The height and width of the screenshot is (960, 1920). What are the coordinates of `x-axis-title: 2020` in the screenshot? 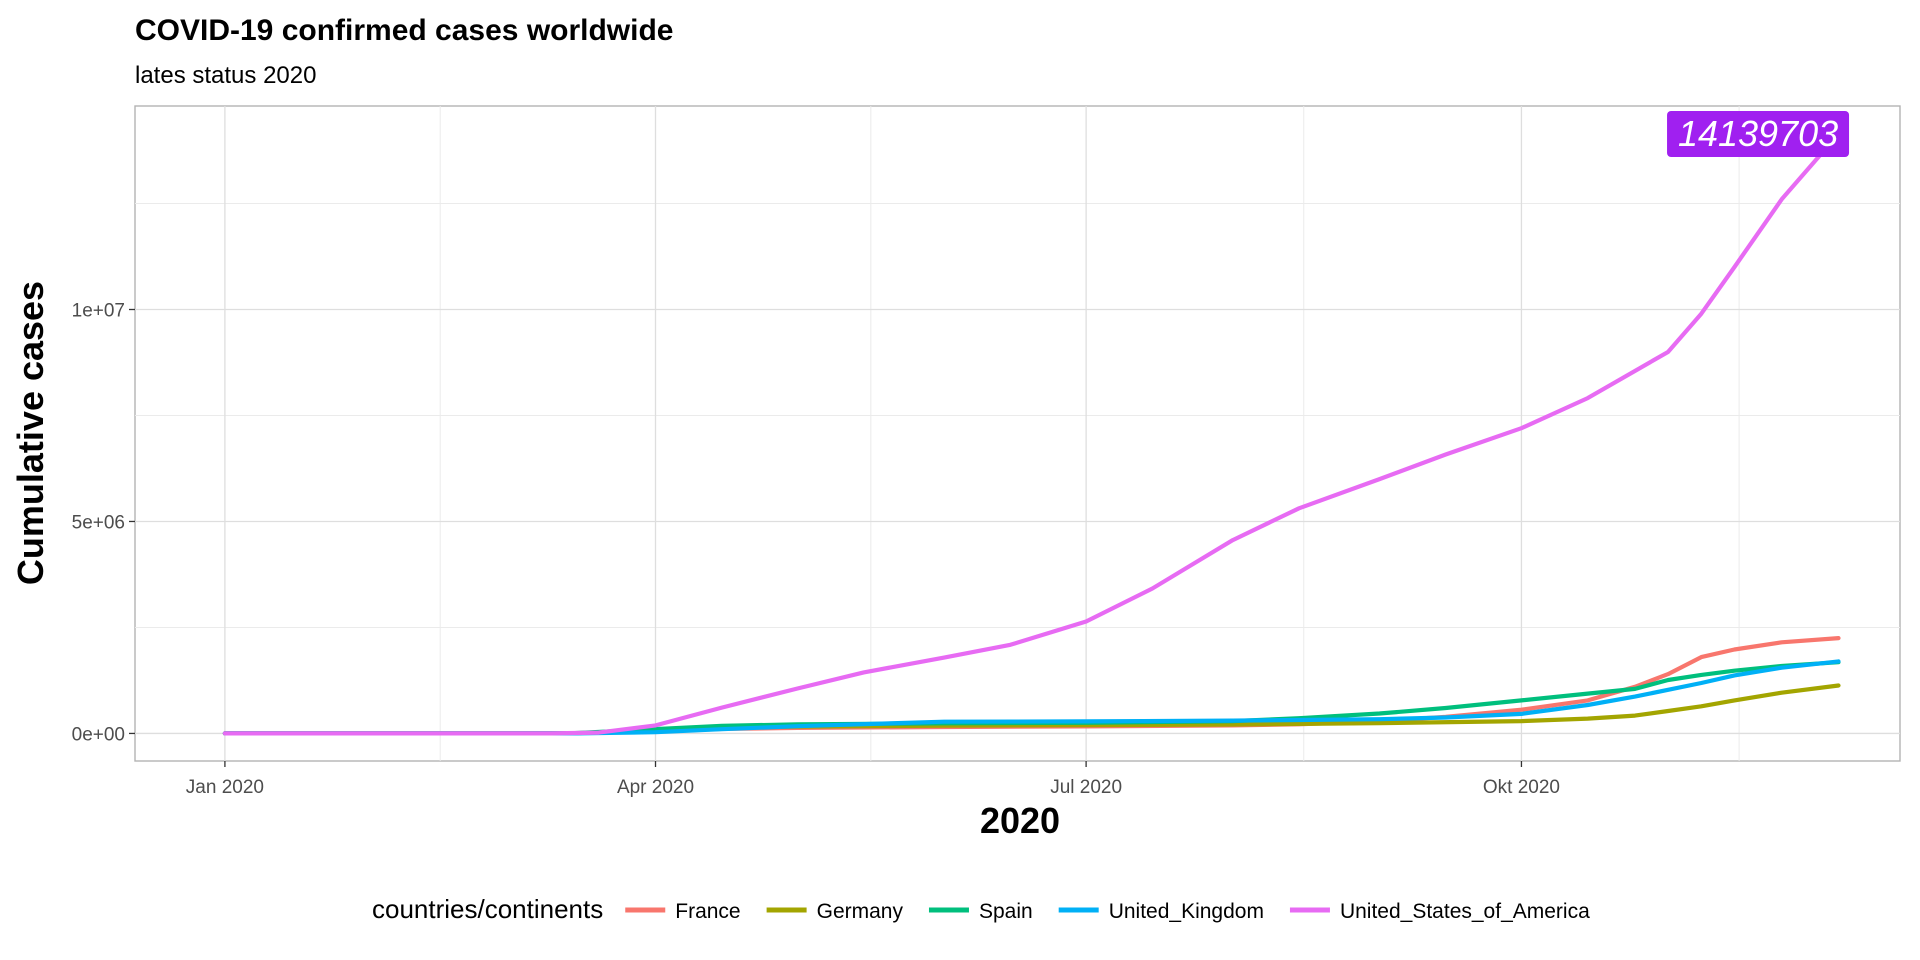 It's located at (1020, 820).